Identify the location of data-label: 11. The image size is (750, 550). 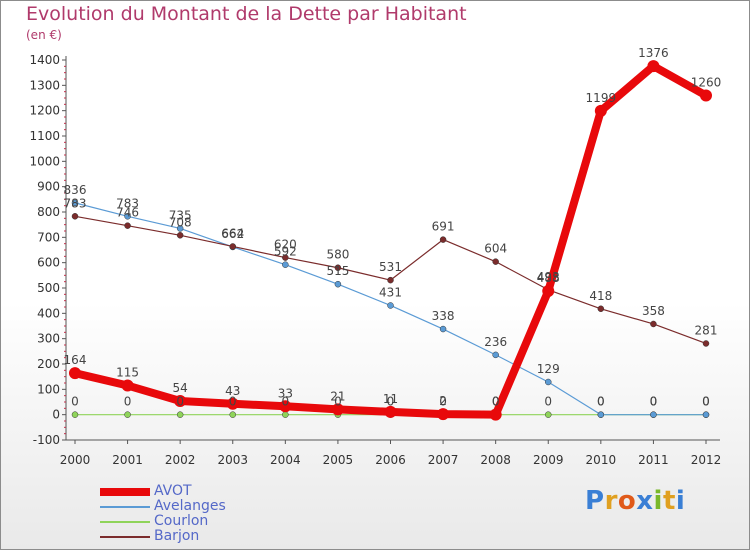
(390, 399).